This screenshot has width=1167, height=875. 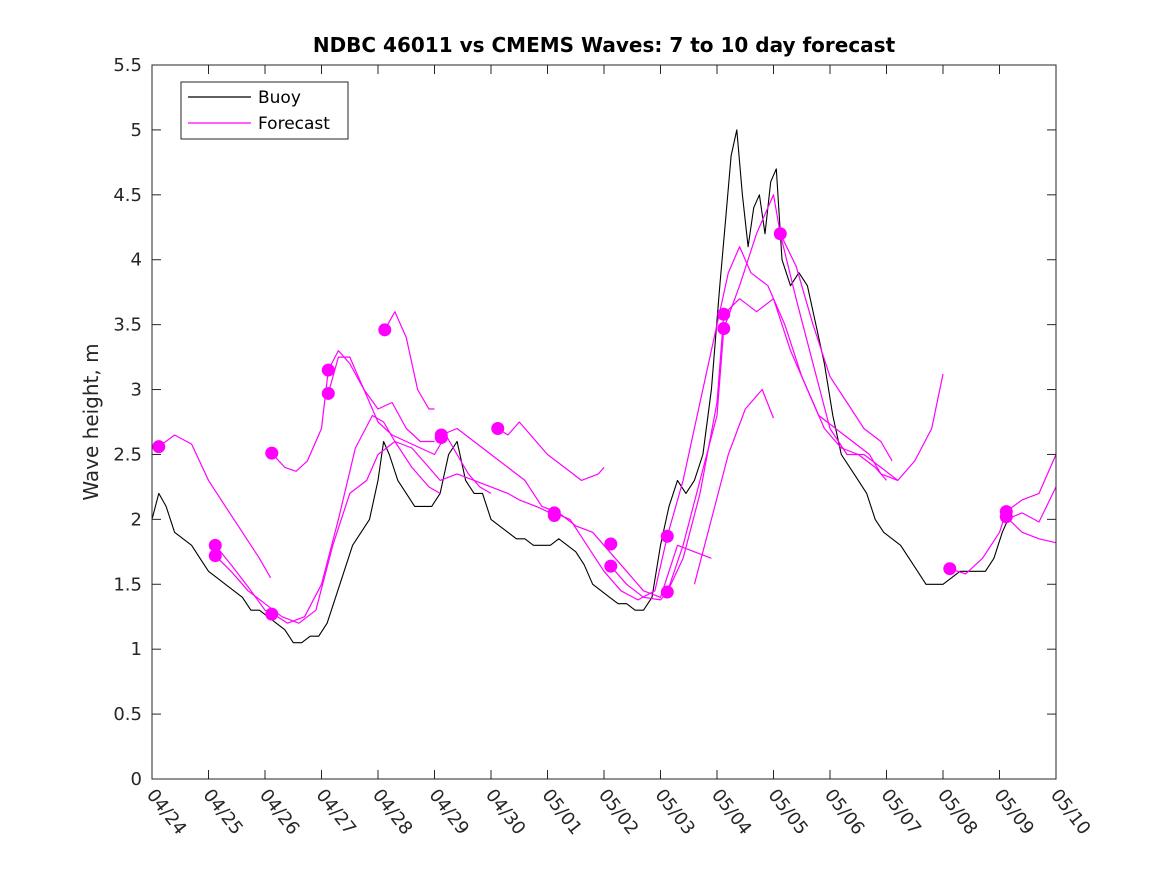 I want to click on y-tick-label: 2, so click(x=136, y=519).